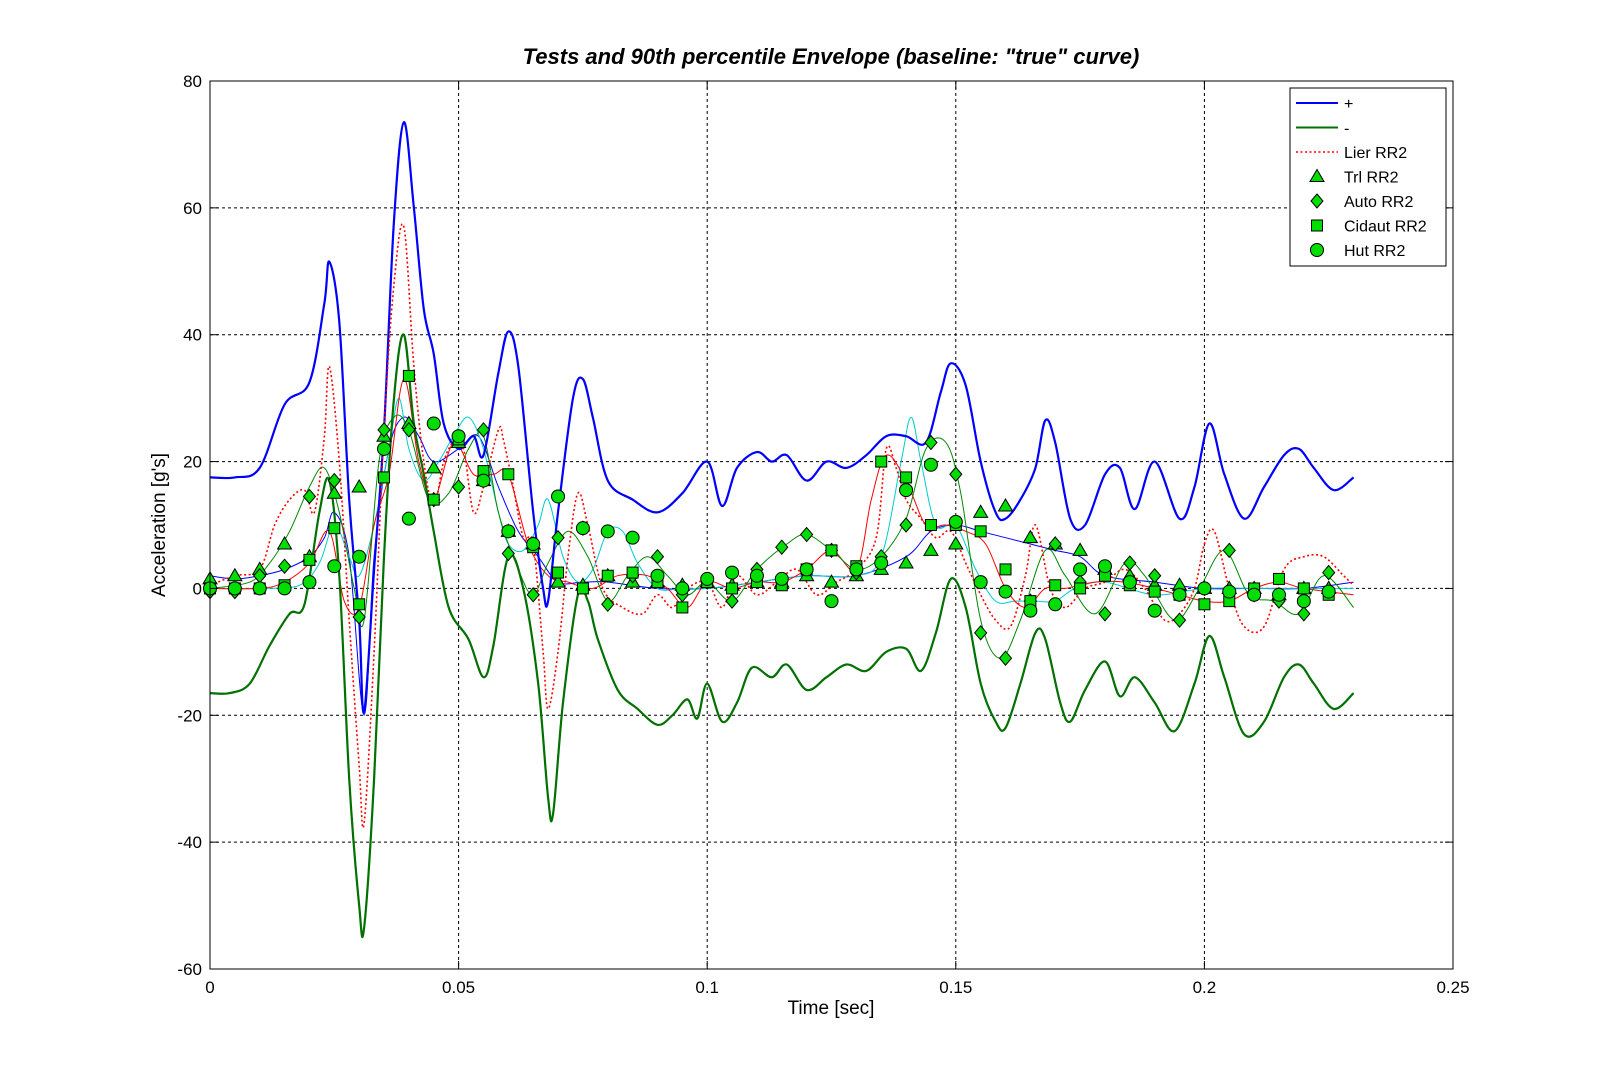  I want to click on x-tick-label: 0.15, so click(955, 987).